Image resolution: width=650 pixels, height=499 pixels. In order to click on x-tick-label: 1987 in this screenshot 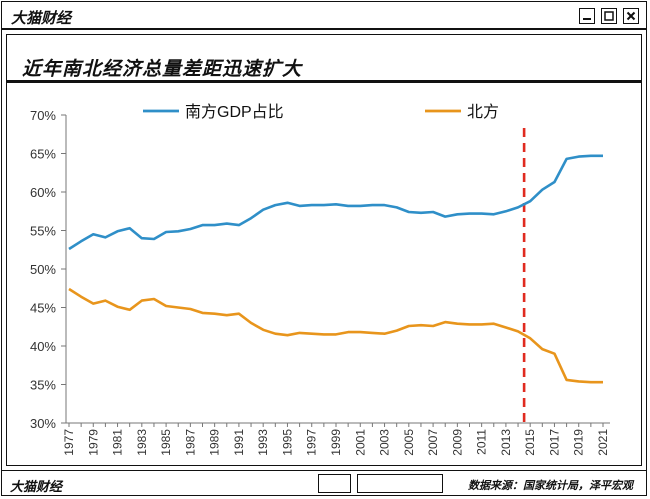, I will do `click(190, 442)`.